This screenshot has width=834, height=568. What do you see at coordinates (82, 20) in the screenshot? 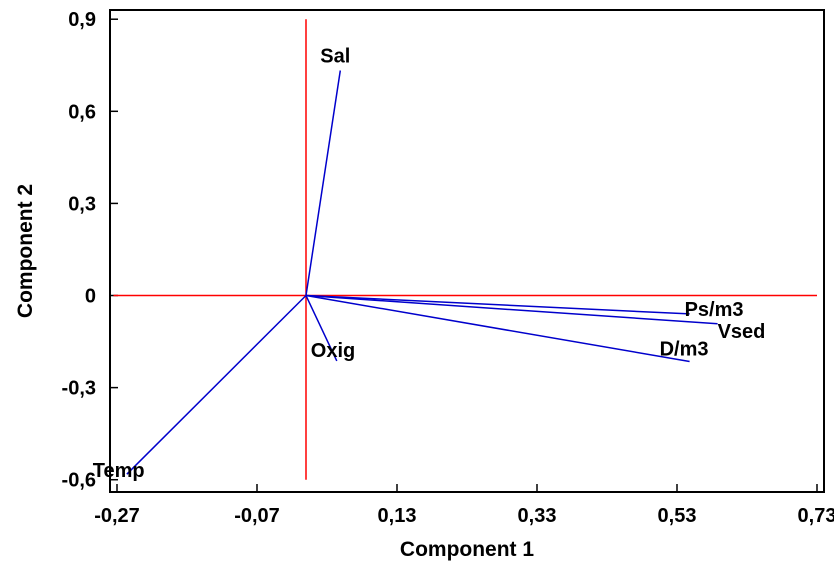
I see `y-tick-label: 0,9` at bounding box center [82, 20].